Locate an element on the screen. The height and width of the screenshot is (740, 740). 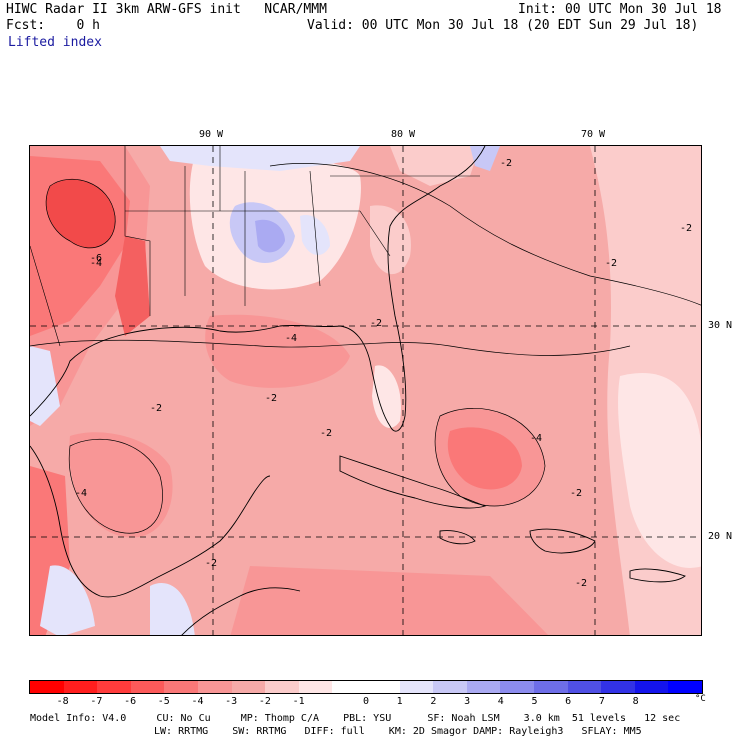
forecast-hour: Fcst: 0 h is located at coordinates (53, 25).